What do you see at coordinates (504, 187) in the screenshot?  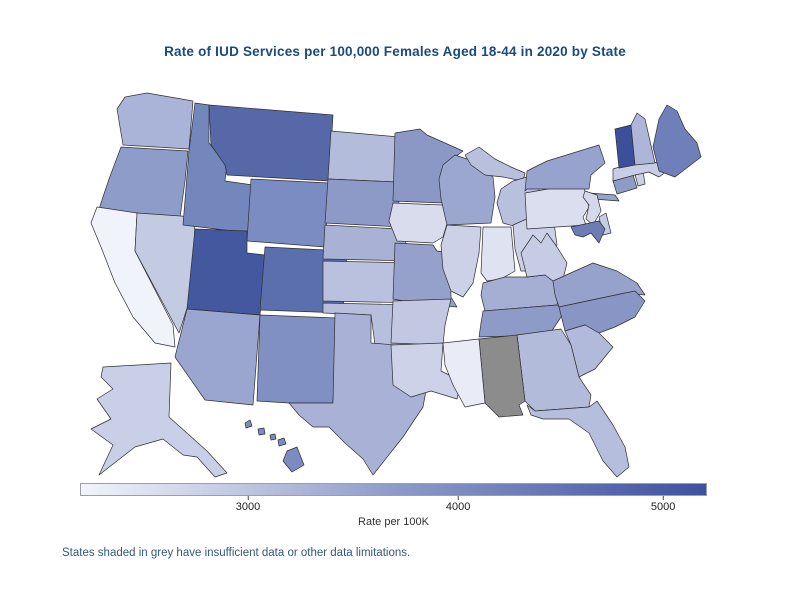 I see `state-MI` at bounding box center [504, 187].